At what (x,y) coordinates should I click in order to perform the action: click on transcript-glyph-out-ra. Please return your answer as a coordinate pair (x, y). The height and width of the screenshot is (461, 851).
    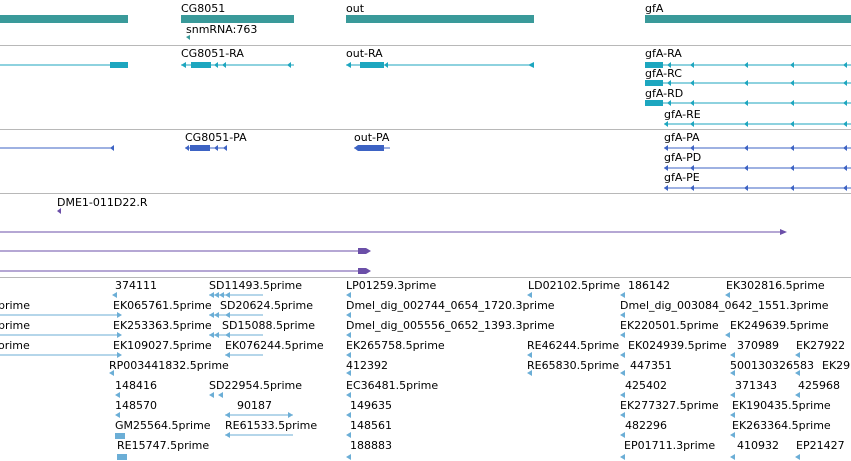
    Looking at the image, I should click on (440, 65).